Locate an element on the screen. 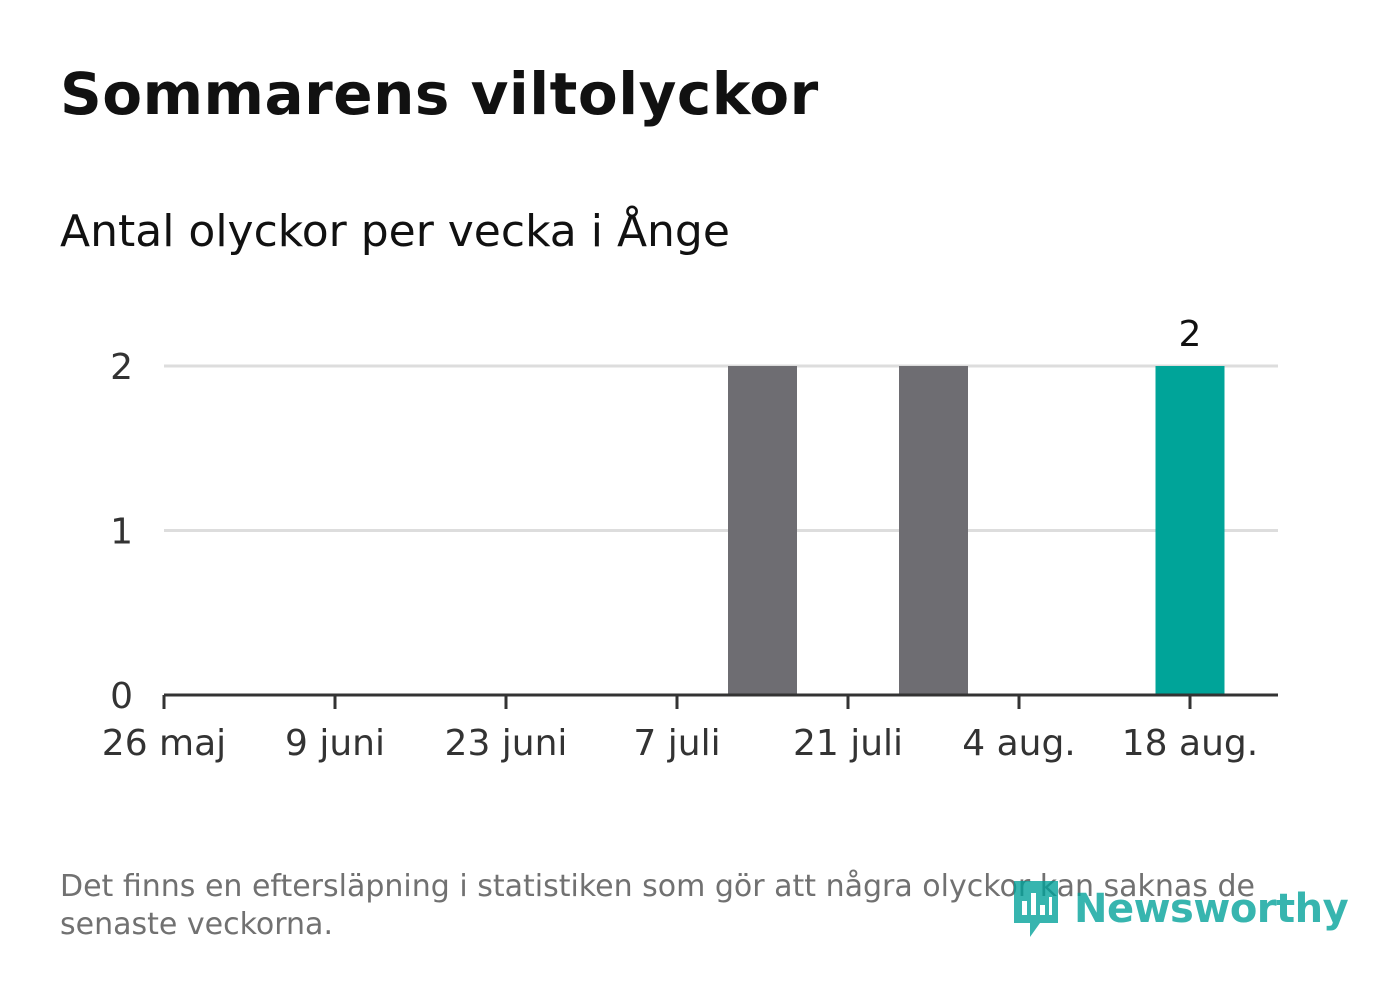 This screenshot has width=1382, height=999. bars is located at coordinates (976, 530).